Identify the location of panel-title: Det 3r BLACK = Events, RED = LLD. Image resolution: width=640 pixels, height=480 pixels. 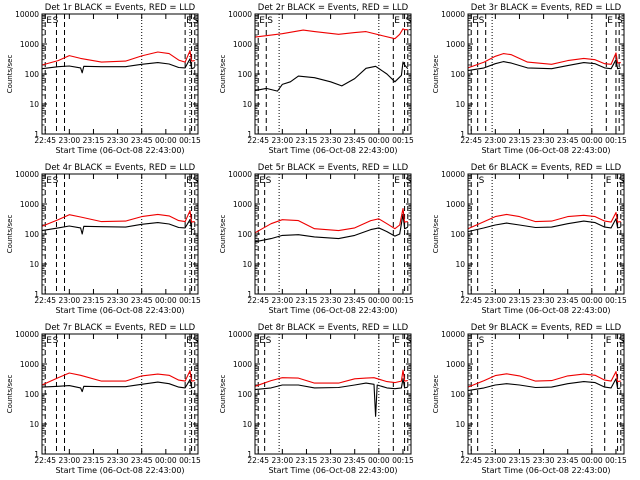
(546, 8).